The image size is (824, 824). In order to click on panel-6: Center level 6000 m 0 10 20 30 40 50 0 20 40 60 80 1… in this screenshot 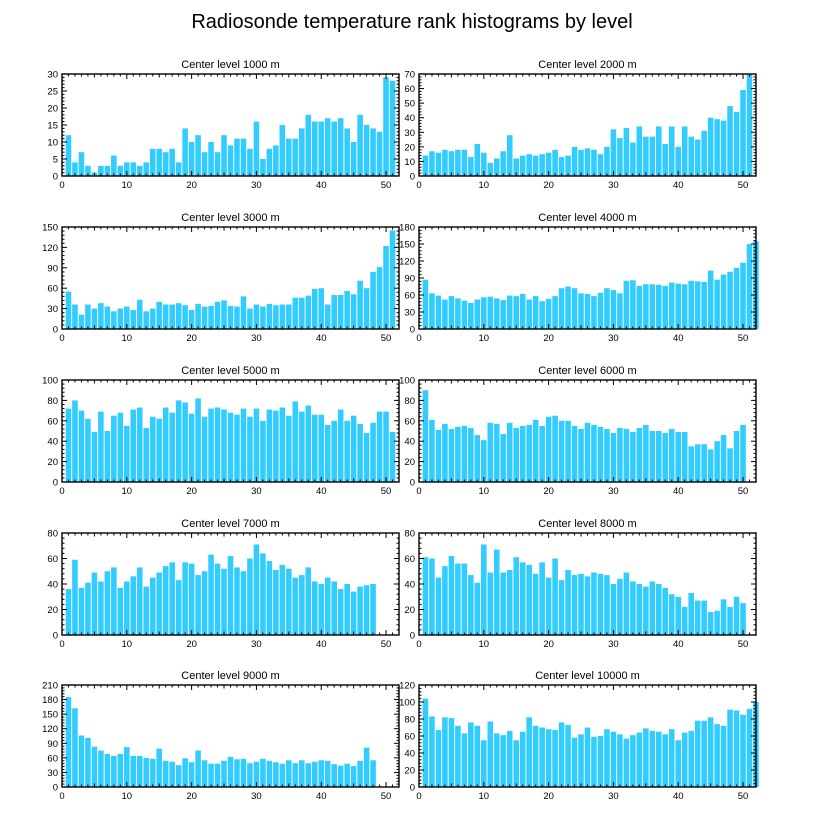, I will do `click(578, 431)`.